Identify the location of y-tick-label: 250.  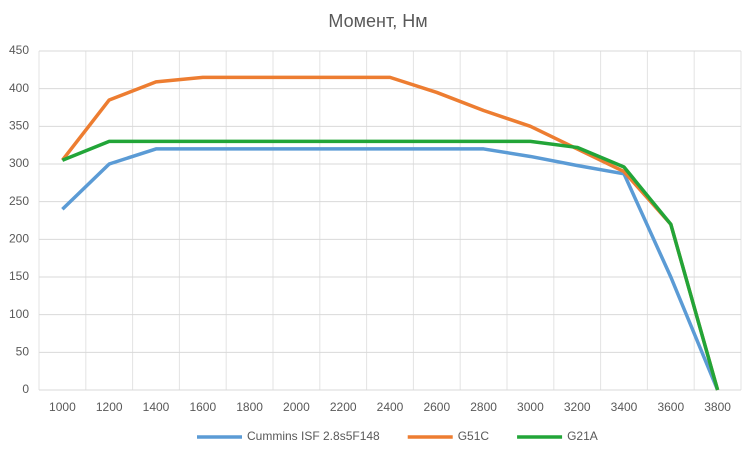
(19, 201).